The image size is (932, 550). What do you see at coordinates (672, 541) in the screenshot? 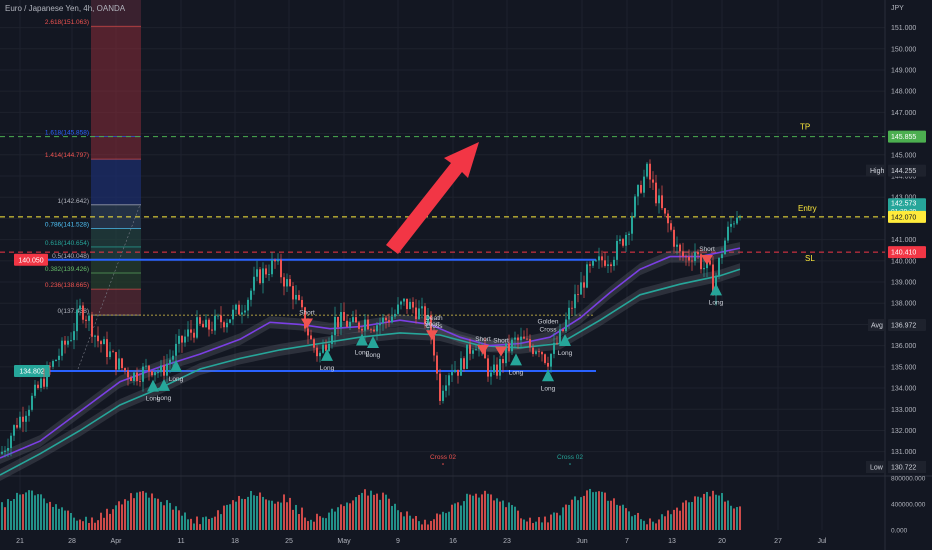
I see `x-tick-label: 13` at bounding box center [672, 541].